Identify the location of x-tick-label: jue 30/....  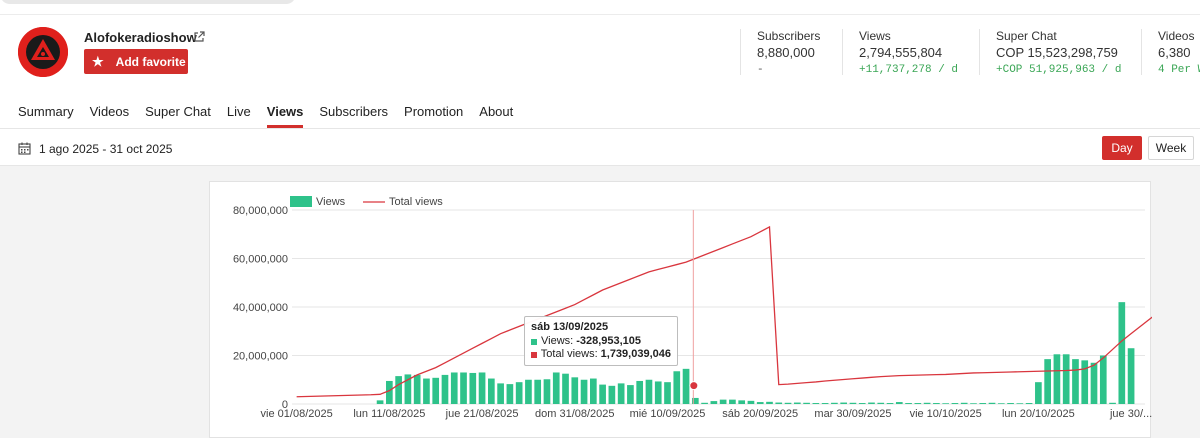
(1130, 414).